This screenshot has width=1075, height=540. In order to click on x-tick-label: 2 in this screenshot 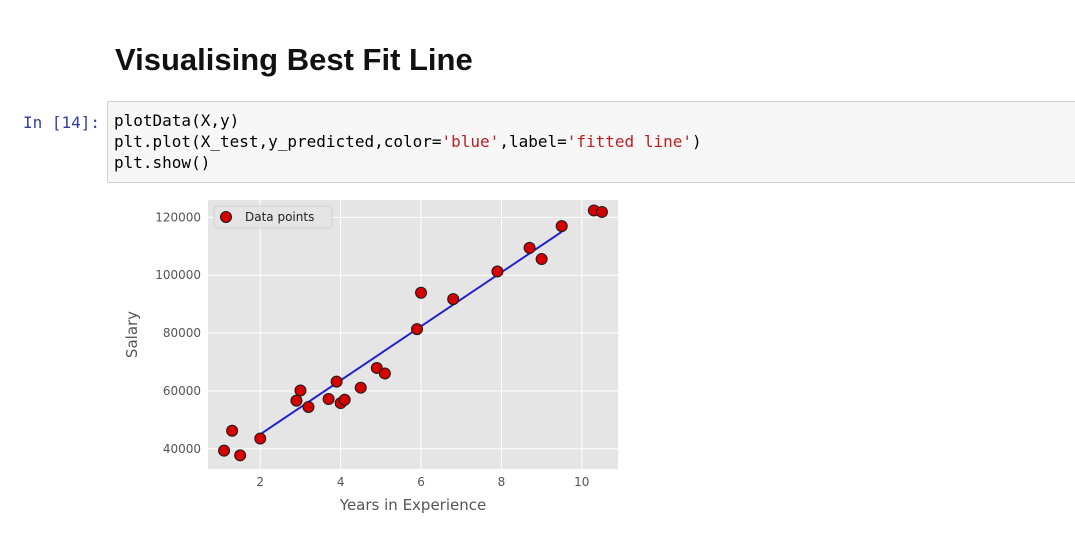, I will do `click(260, 482)`.